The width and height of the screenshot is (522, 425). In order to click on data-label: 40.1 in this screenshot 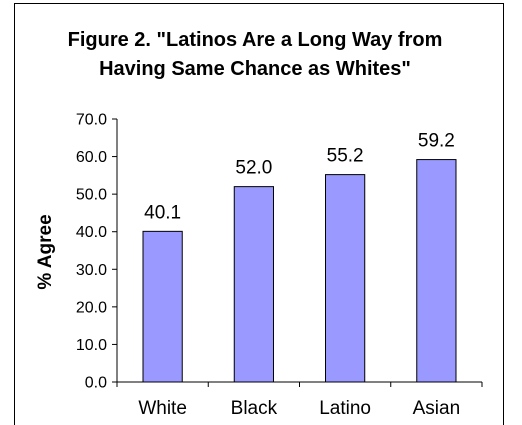, I will do `click(162, 212)`.